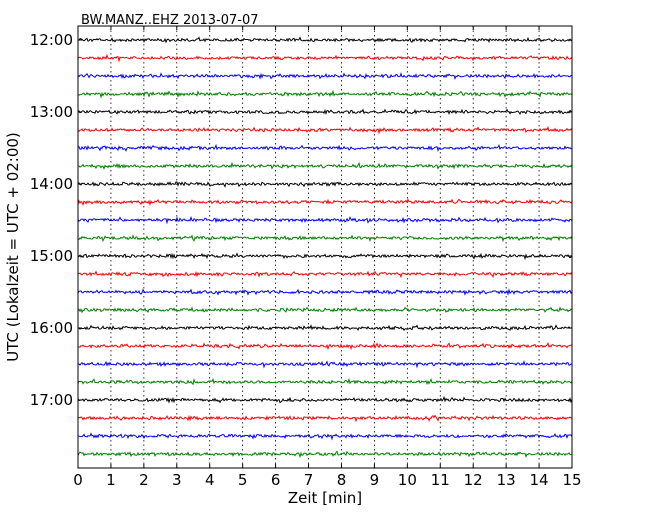 Image resolution: width=650 pixels, height=520 pixels. I want to click on x-tick-label: 11, so click(440, 480).